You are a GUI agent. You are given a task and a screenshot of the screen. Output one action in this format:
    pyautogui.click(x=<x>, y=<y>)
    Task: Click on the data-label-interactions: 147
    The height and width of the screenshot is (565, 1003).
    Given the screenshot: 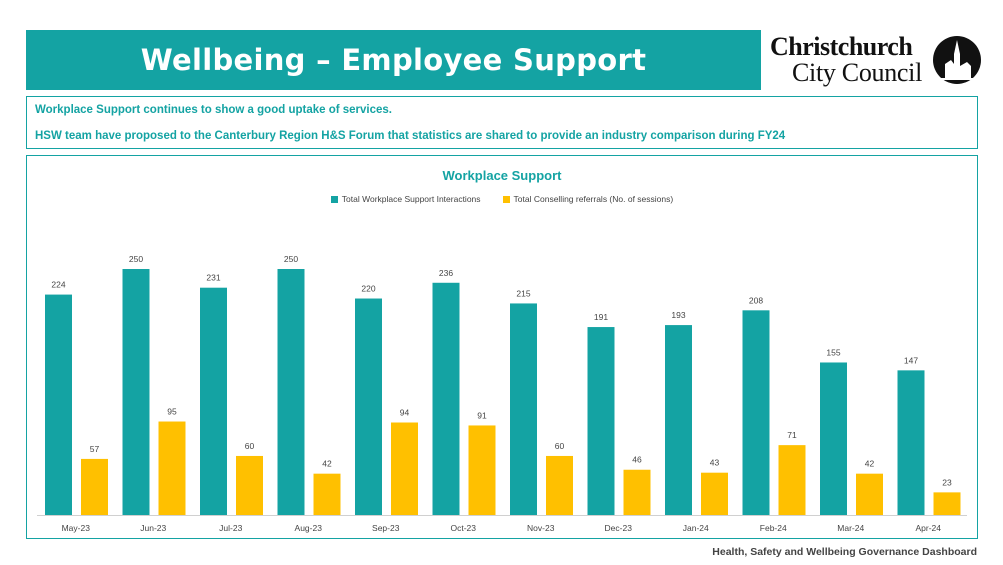 What is the action you would take?
    pyautogui.click(x=911, y=360)
    